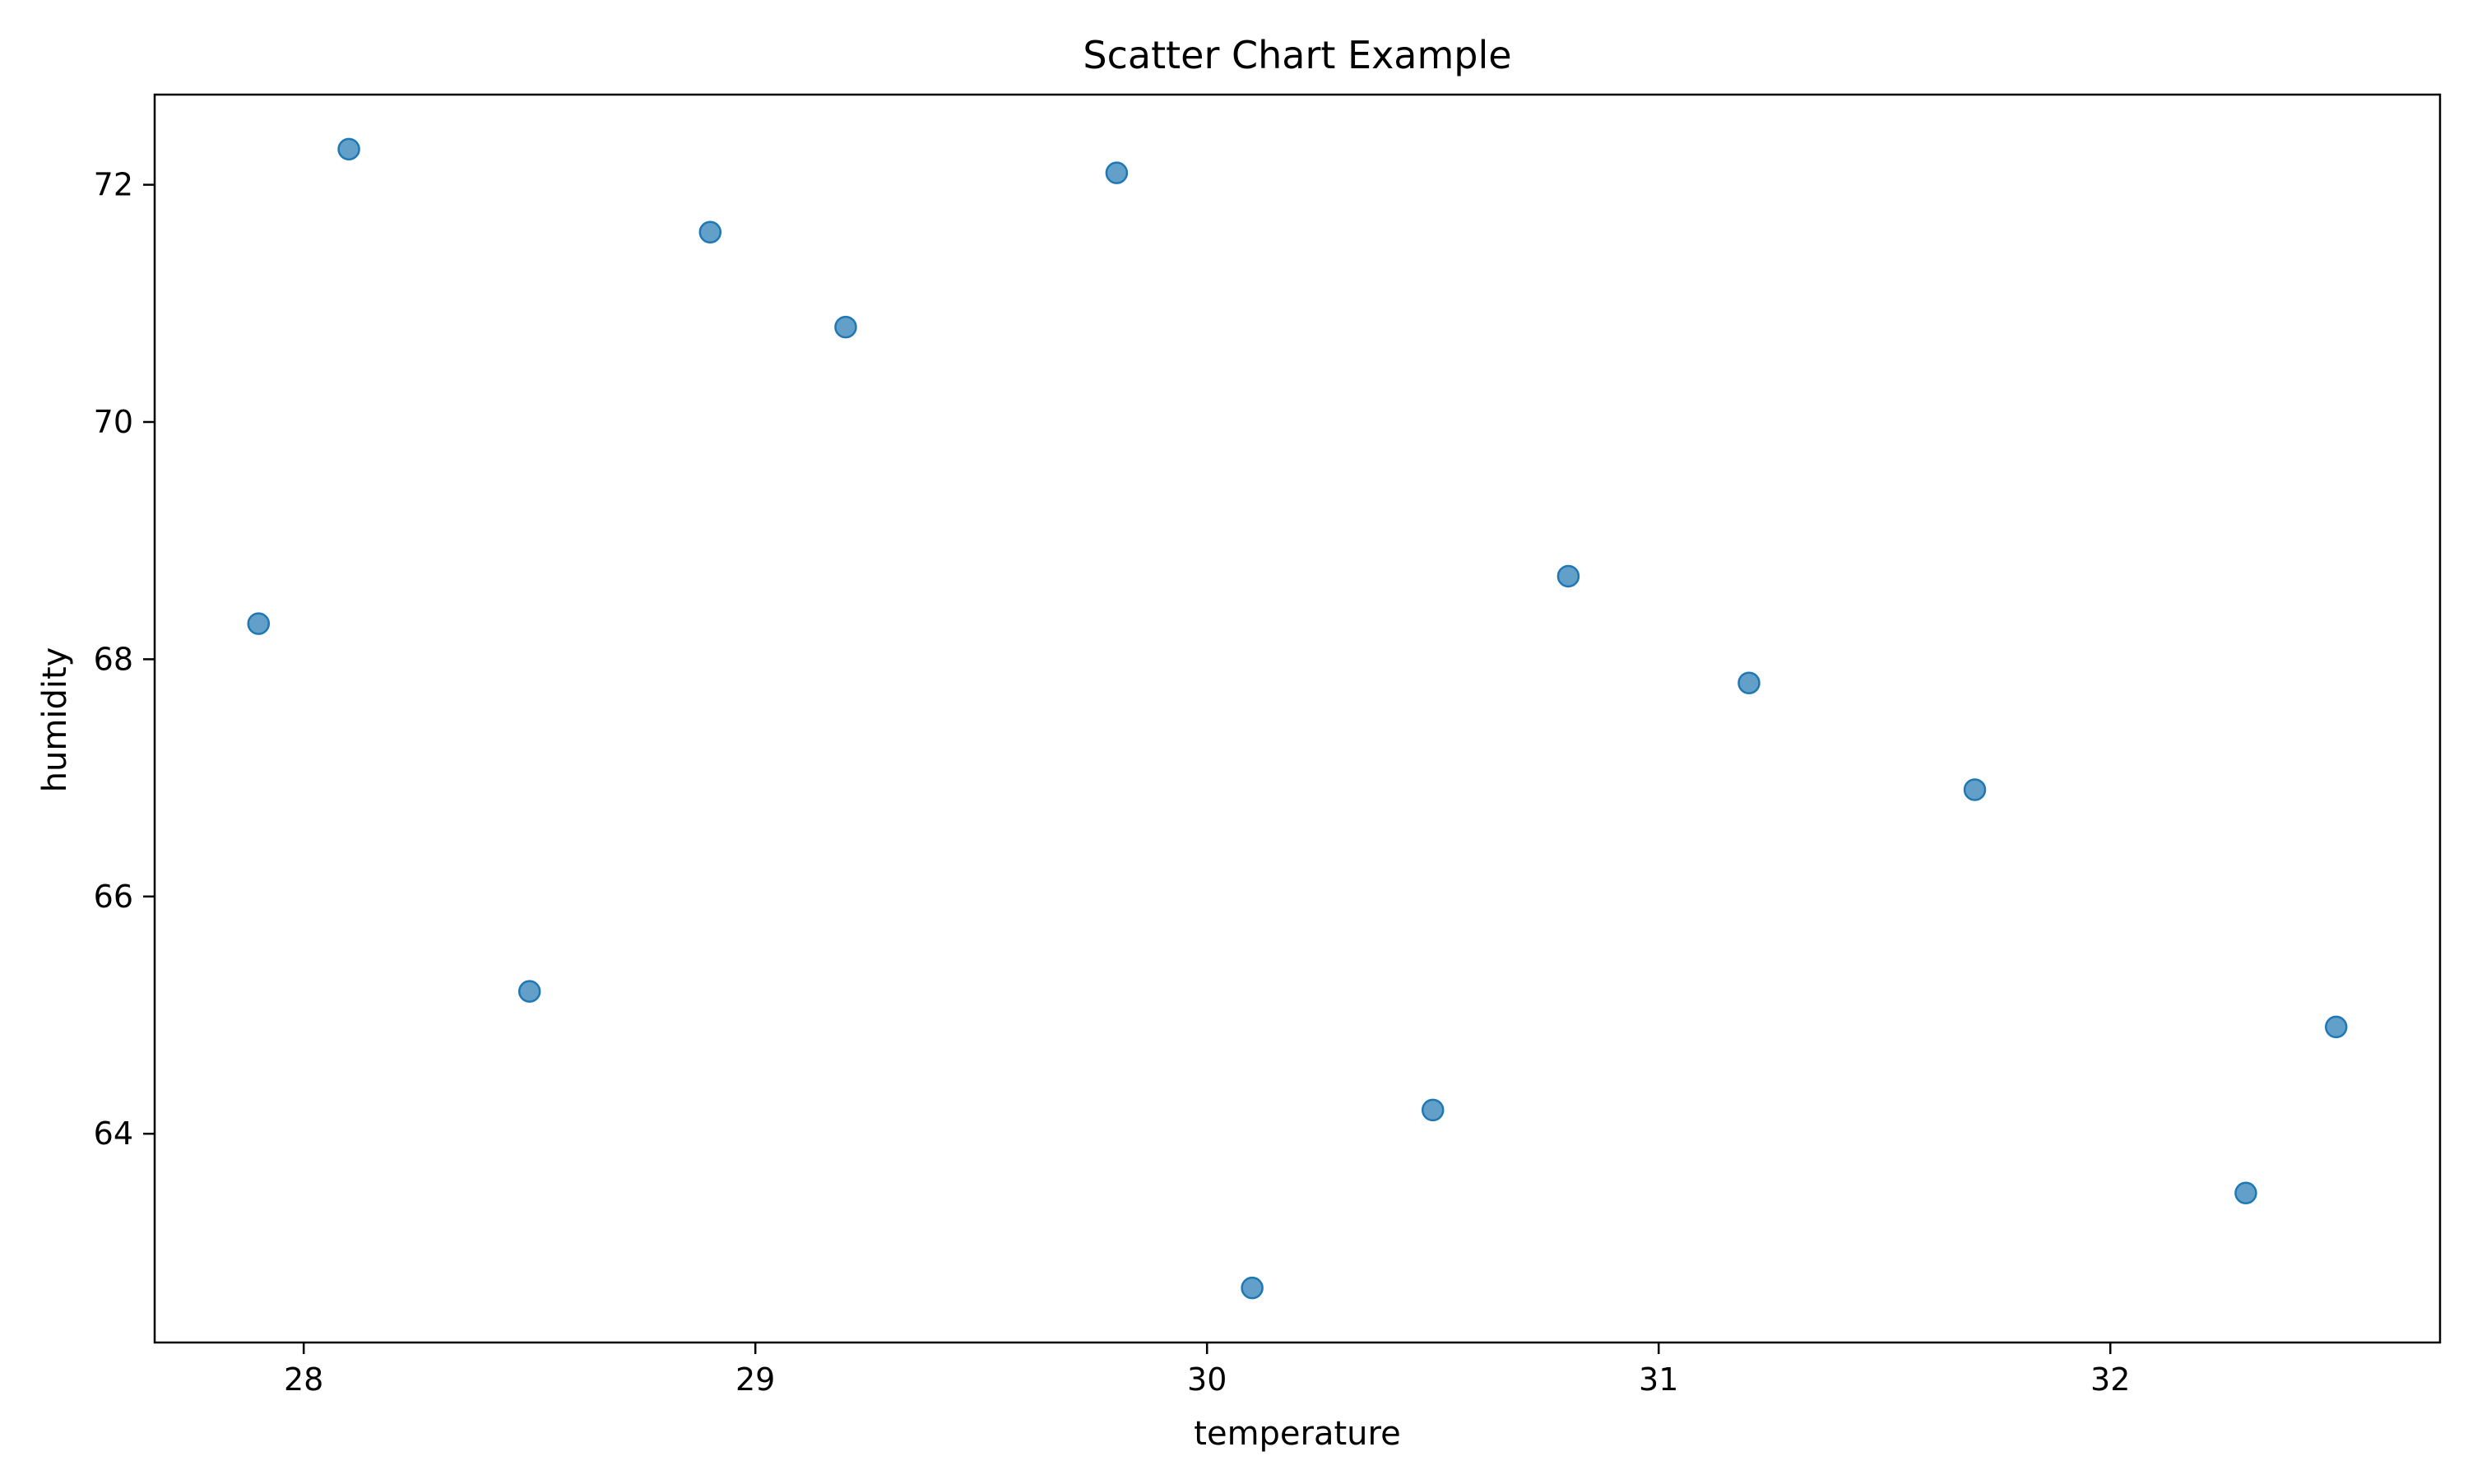 The height and width of the screenshot is (1484, 2468). Describe the element at coordinates (1658, 1379) in the screenshot. I see `x-tick-label: 31` at that location.